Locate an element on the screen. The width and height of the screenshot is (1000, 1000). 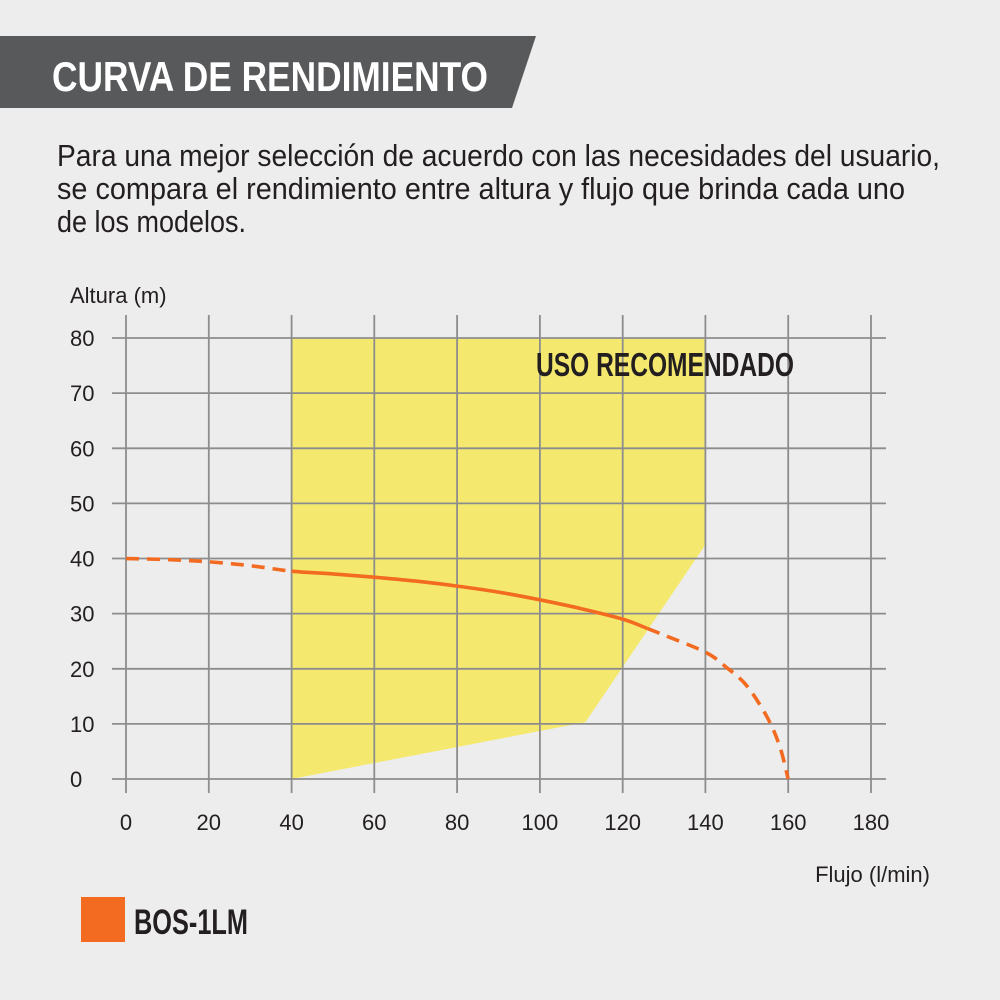
region-label: USO RECOMENDADO is located at coordinates (665, 364).